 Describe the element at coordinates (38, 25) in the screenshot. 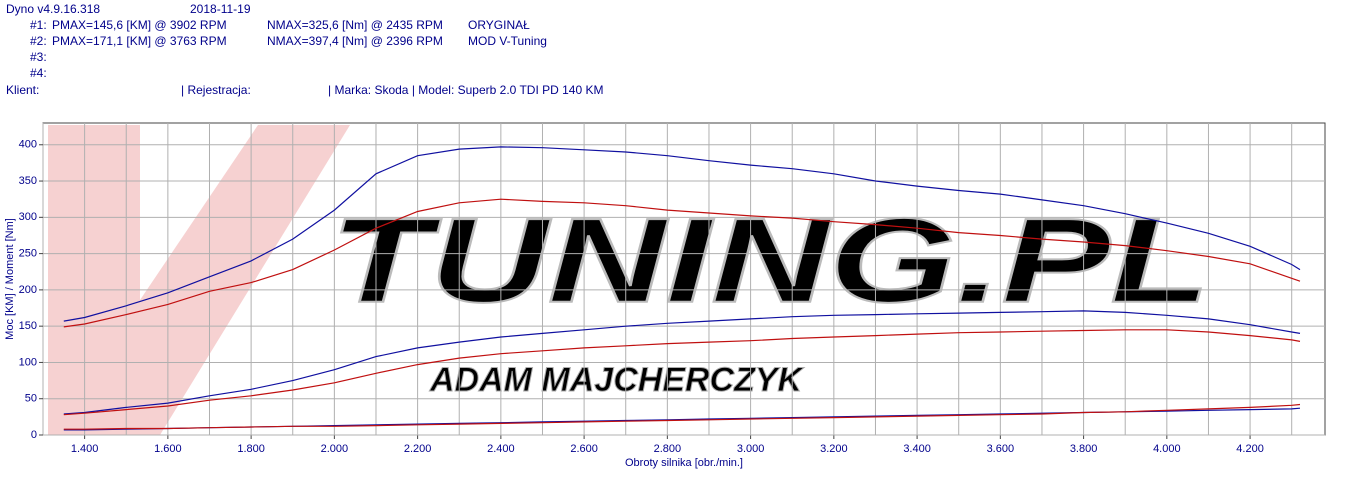

I see `run-label: #1:` at that location.